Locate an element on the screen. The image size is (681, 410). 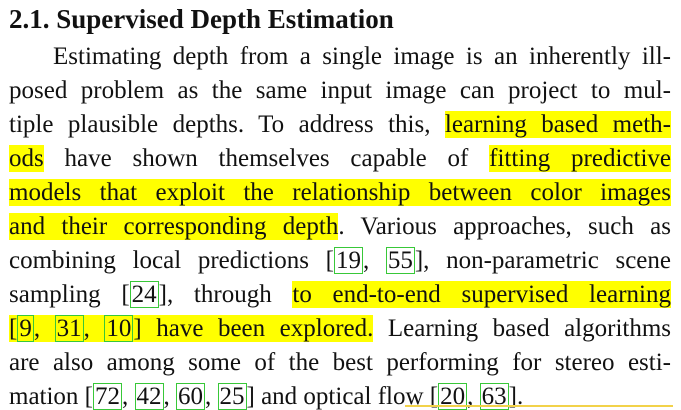
highlighted-text: to end-to-end supervised learning is located at coordinates (481, 294).